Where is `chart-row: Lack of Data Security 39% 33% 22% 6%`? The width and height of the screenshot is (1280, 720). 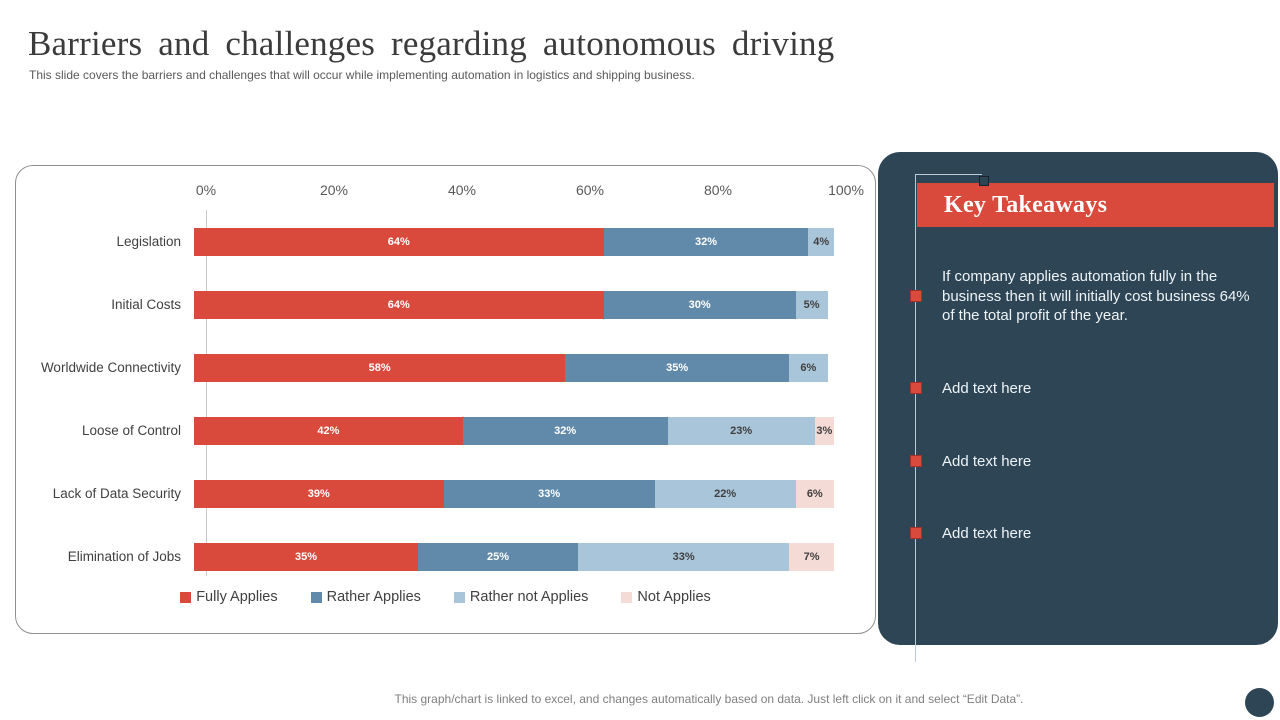 chart-row: Lack of Data Security 39% 33% 22% 6% is located at coordinates (445, 493).